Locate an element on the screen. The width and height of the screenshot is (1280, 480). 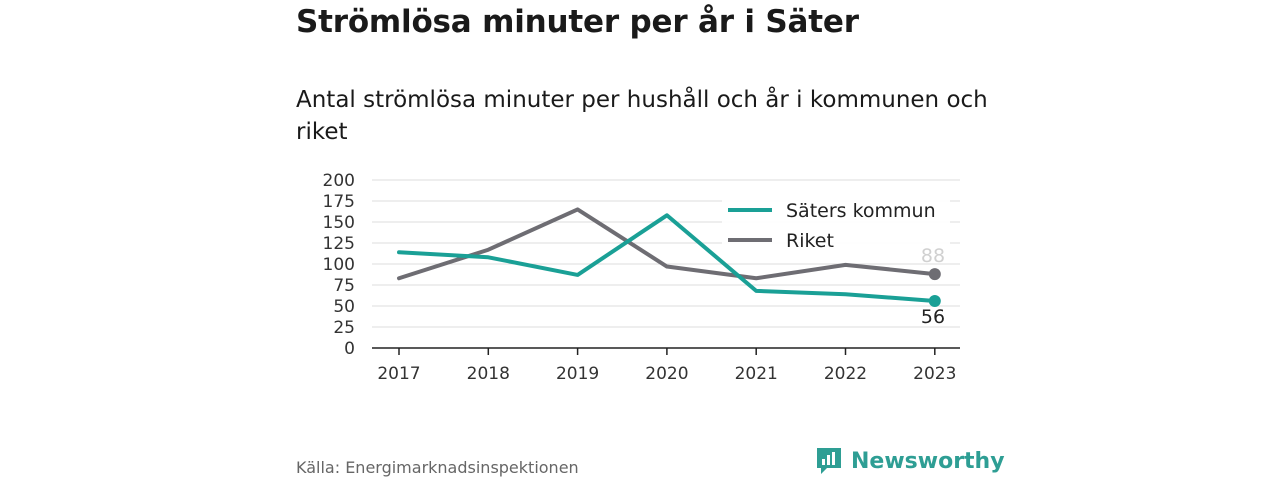
legend-label-riket: Riket is located at coordinates (810, 241).